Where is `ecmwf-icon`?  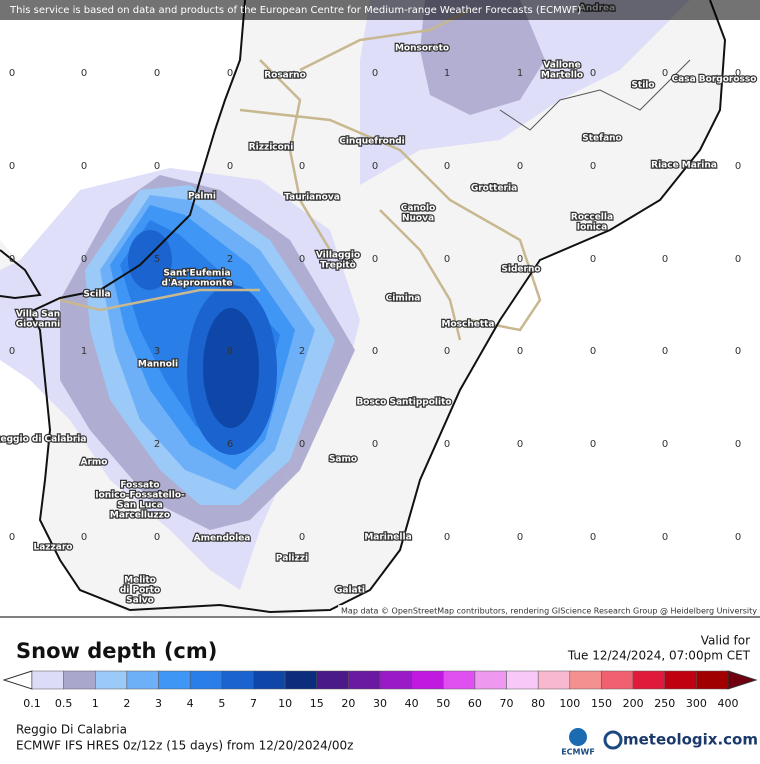
ecmwf-icon is located at coordinates (578, 737).